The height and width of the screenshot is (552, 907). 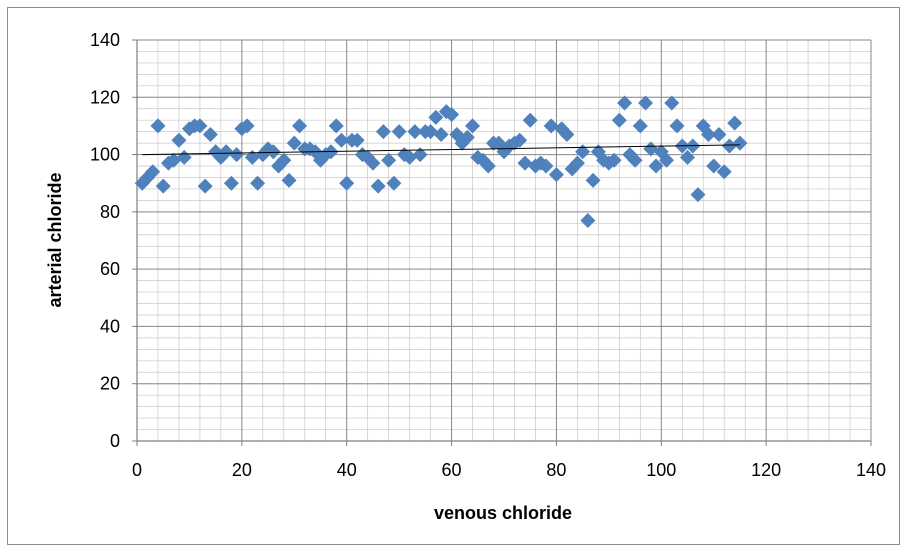 I want to click on x-tick-label: 80, so click(x=556, y=470).